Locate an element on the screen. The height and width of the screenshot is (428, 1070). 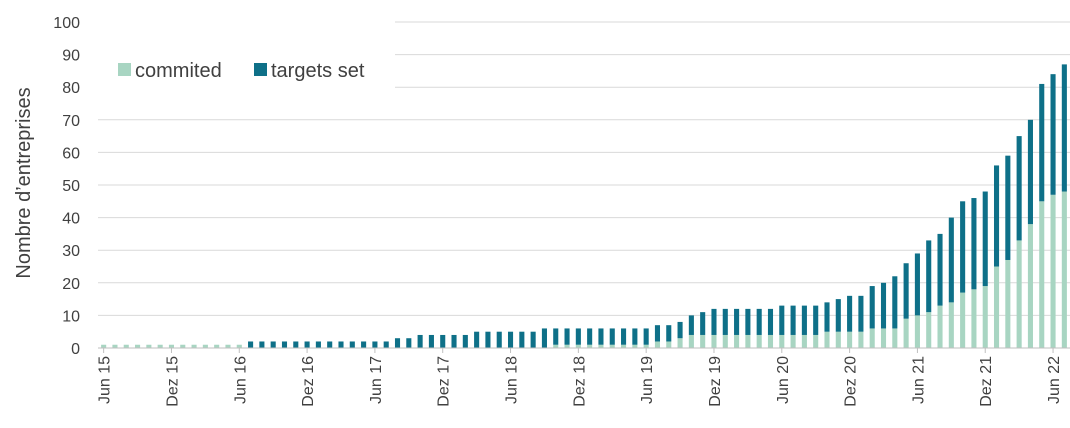
y-tick-label: 60 is located at coordinates (71, 153).